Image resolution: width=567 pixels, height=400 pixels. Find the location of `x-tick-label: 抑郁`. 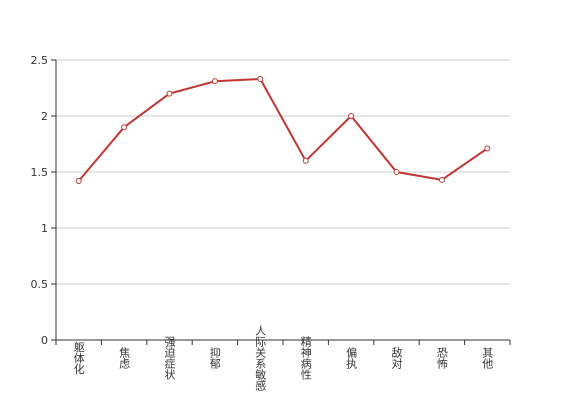

x-tick-label: 抑郁 is located at coordinates (214, 357).